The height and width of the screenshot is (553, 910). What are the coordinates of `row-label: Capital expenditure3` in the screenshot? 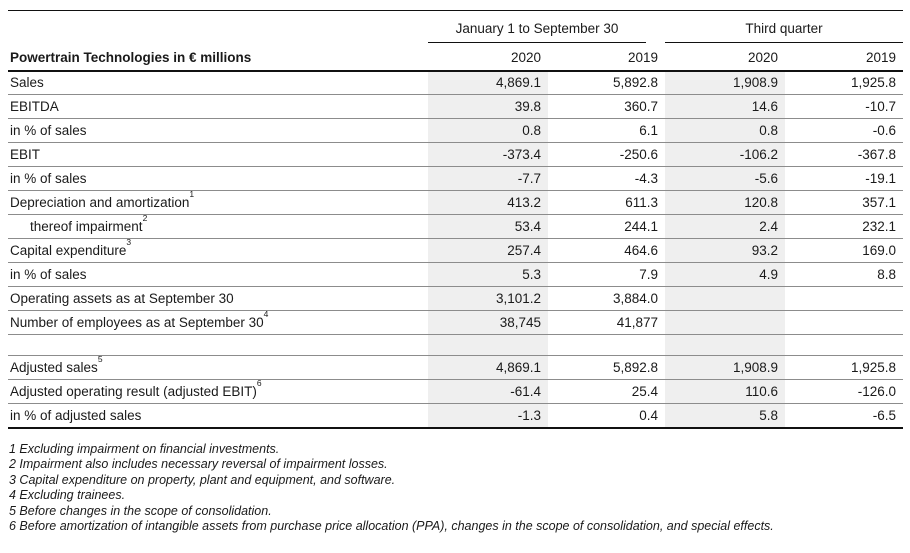 It's located at (218, 250).